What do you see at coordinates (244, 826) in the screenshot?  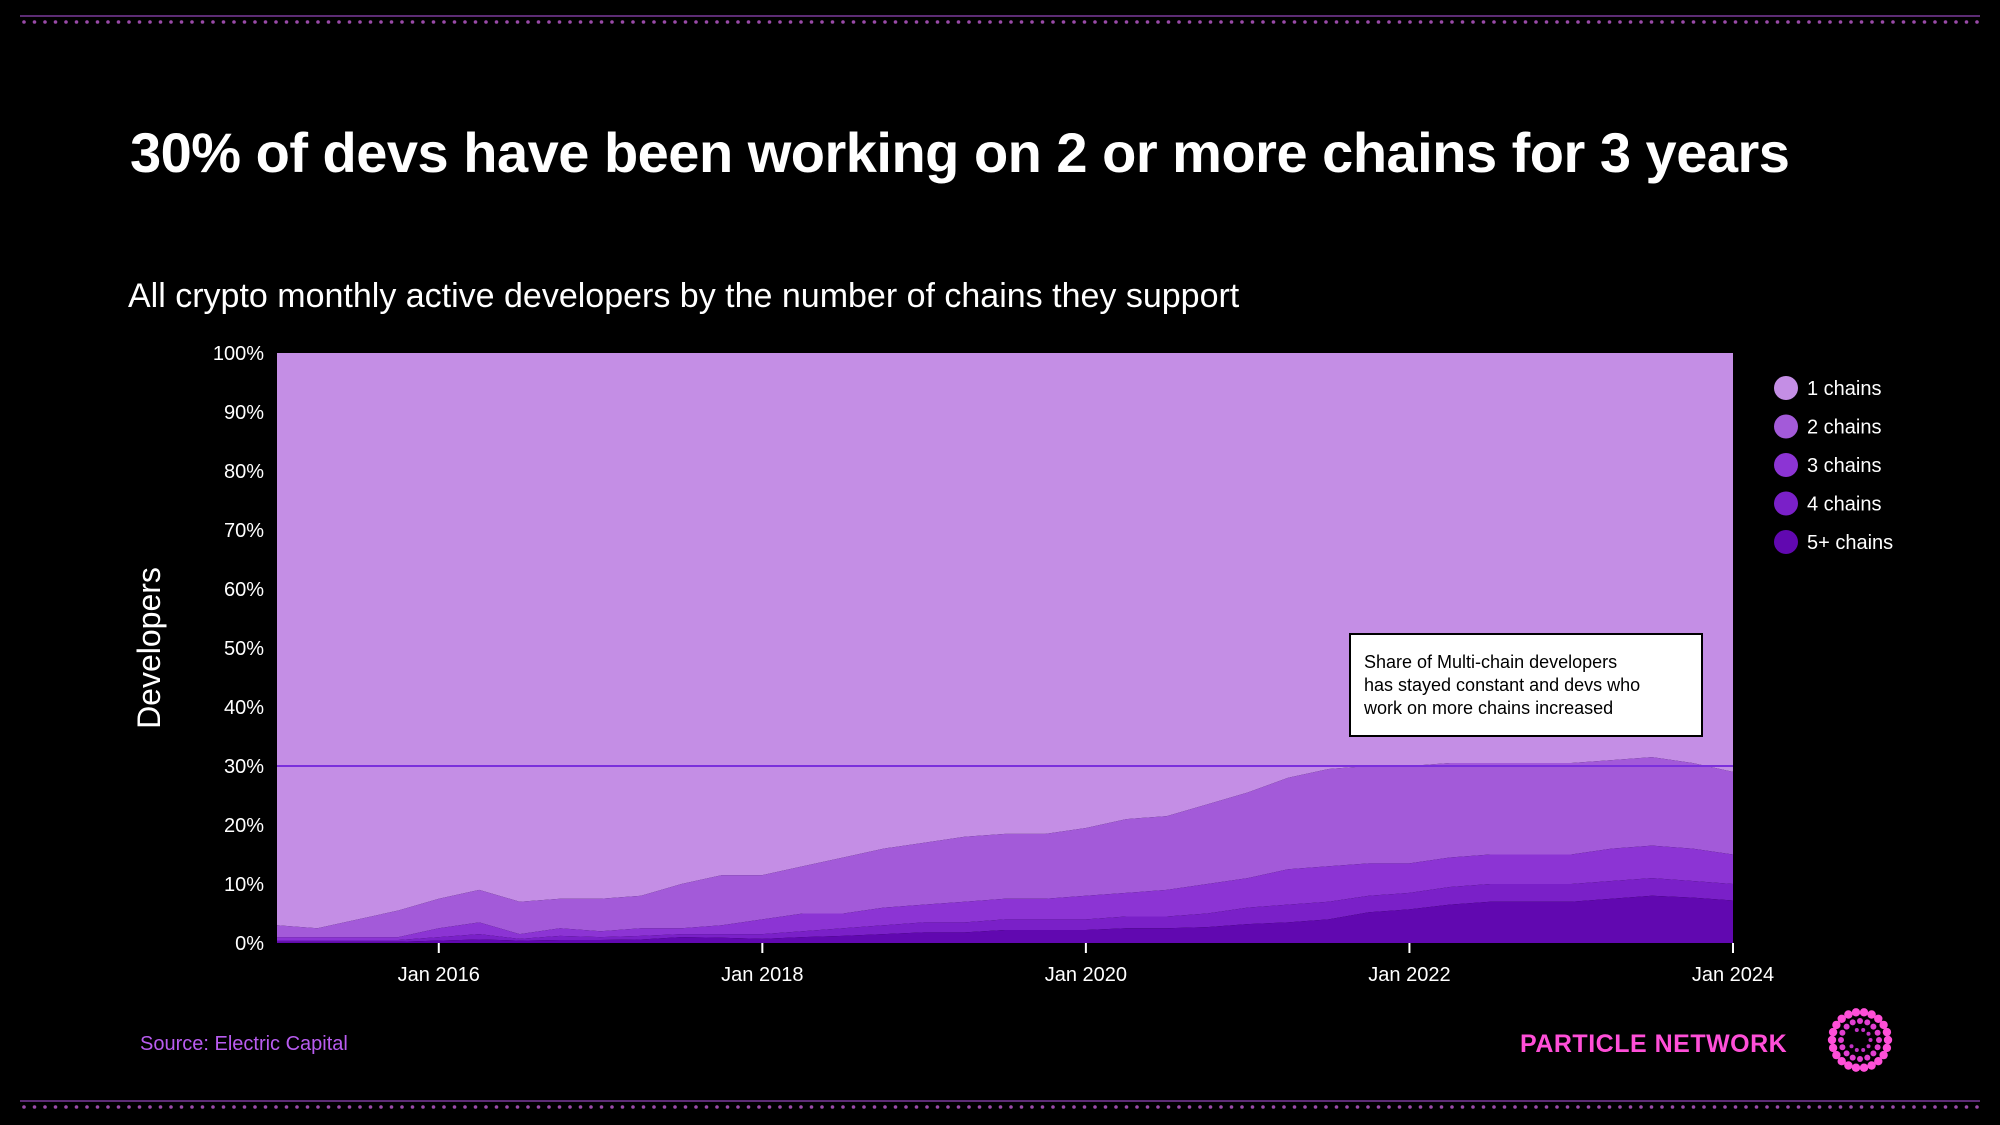 I see `y-tick-label: 20%` at bounding box center [244, 826].